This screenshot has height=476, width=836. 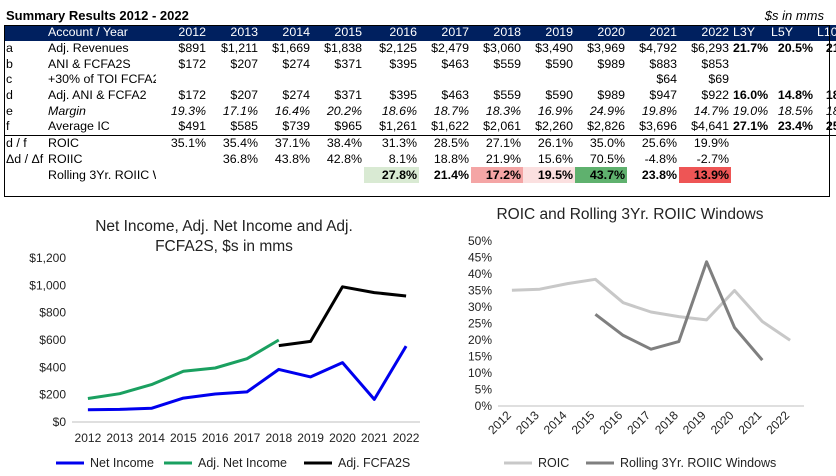 I want to click on x-tick-label: 2021, so click(x=750, y=422).